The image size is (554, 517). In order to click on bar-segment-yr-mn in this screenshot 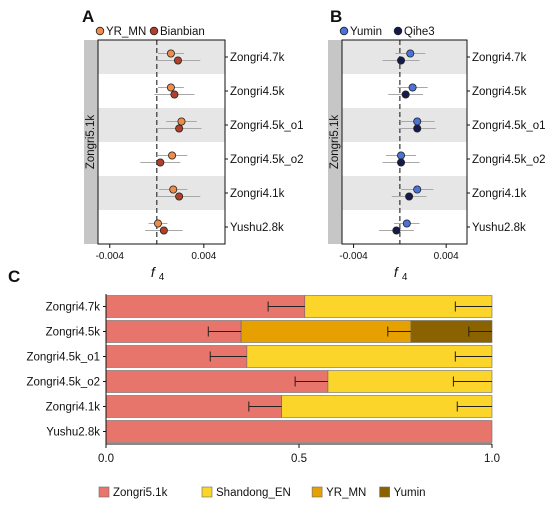, I will do `click(326, 331)`.